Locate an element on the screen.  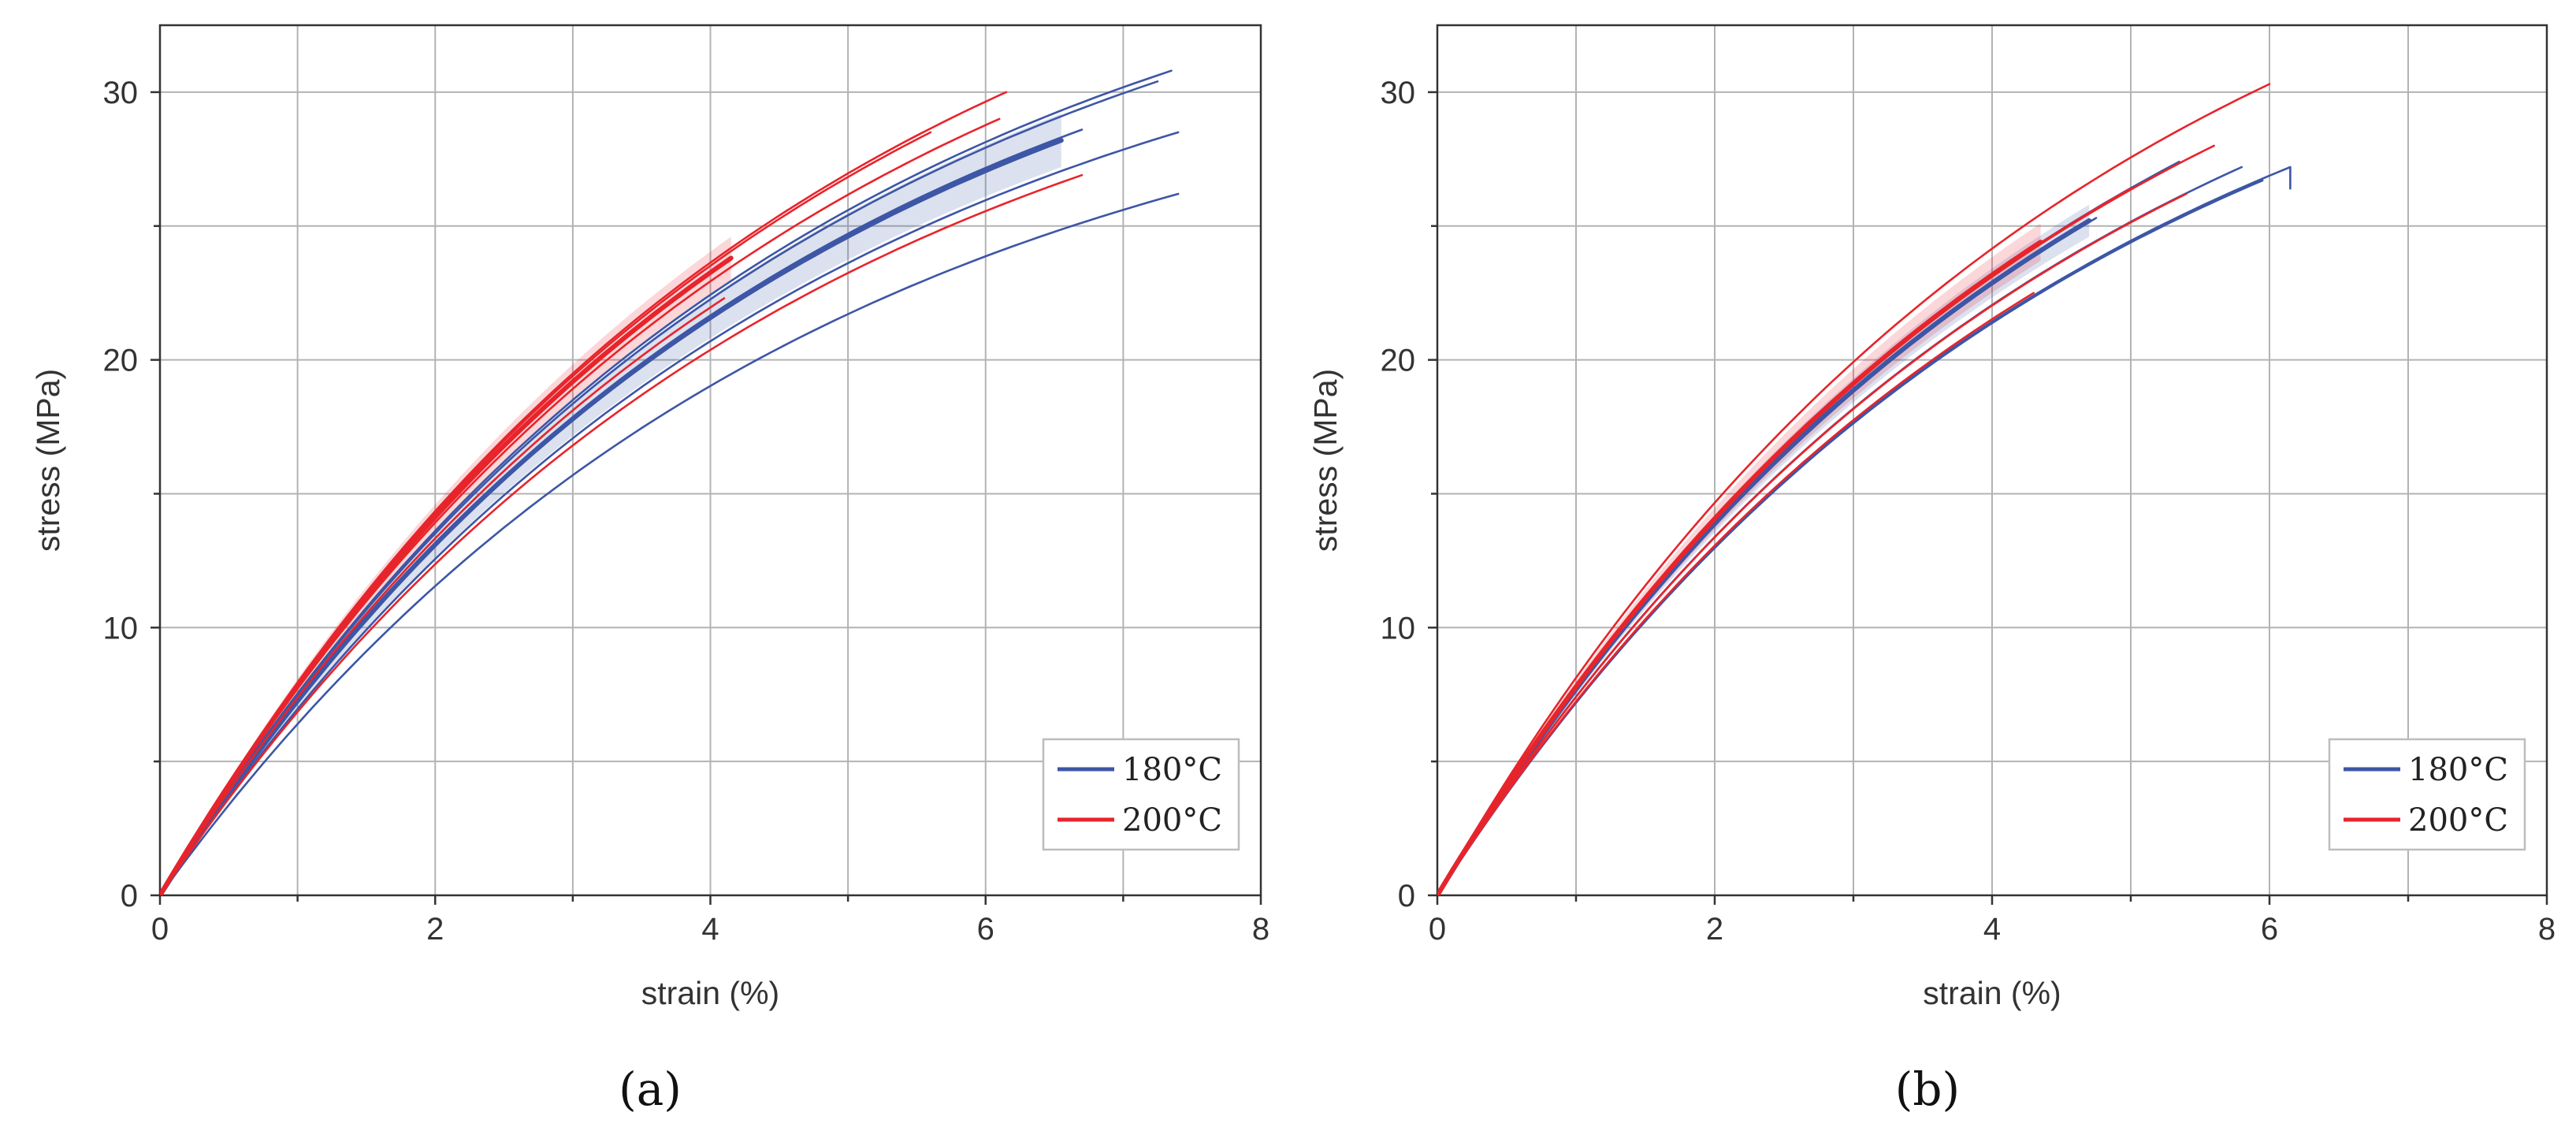
std-band-200C is located at coordinates (445, 565).